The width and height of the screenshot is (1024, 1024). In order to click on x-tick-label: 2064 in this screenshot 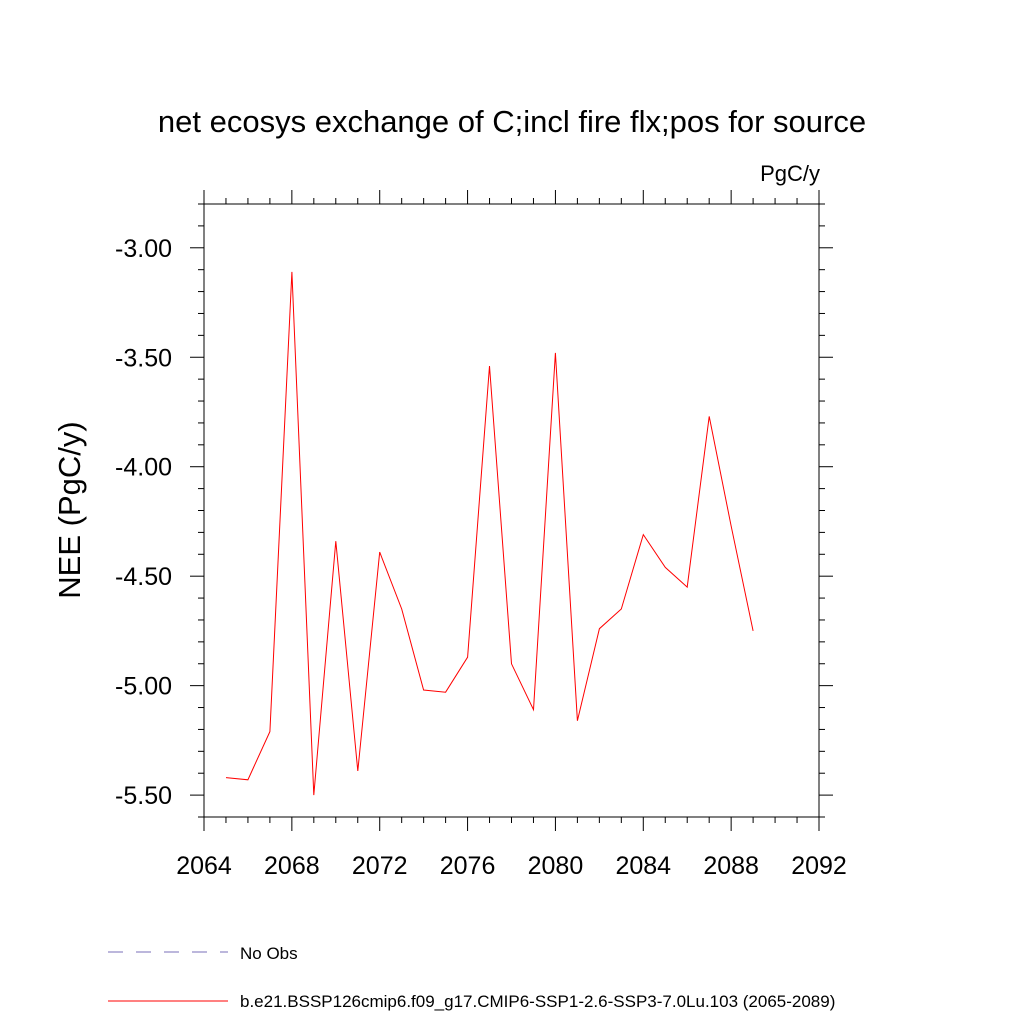, I will do `click(204, 866)`.